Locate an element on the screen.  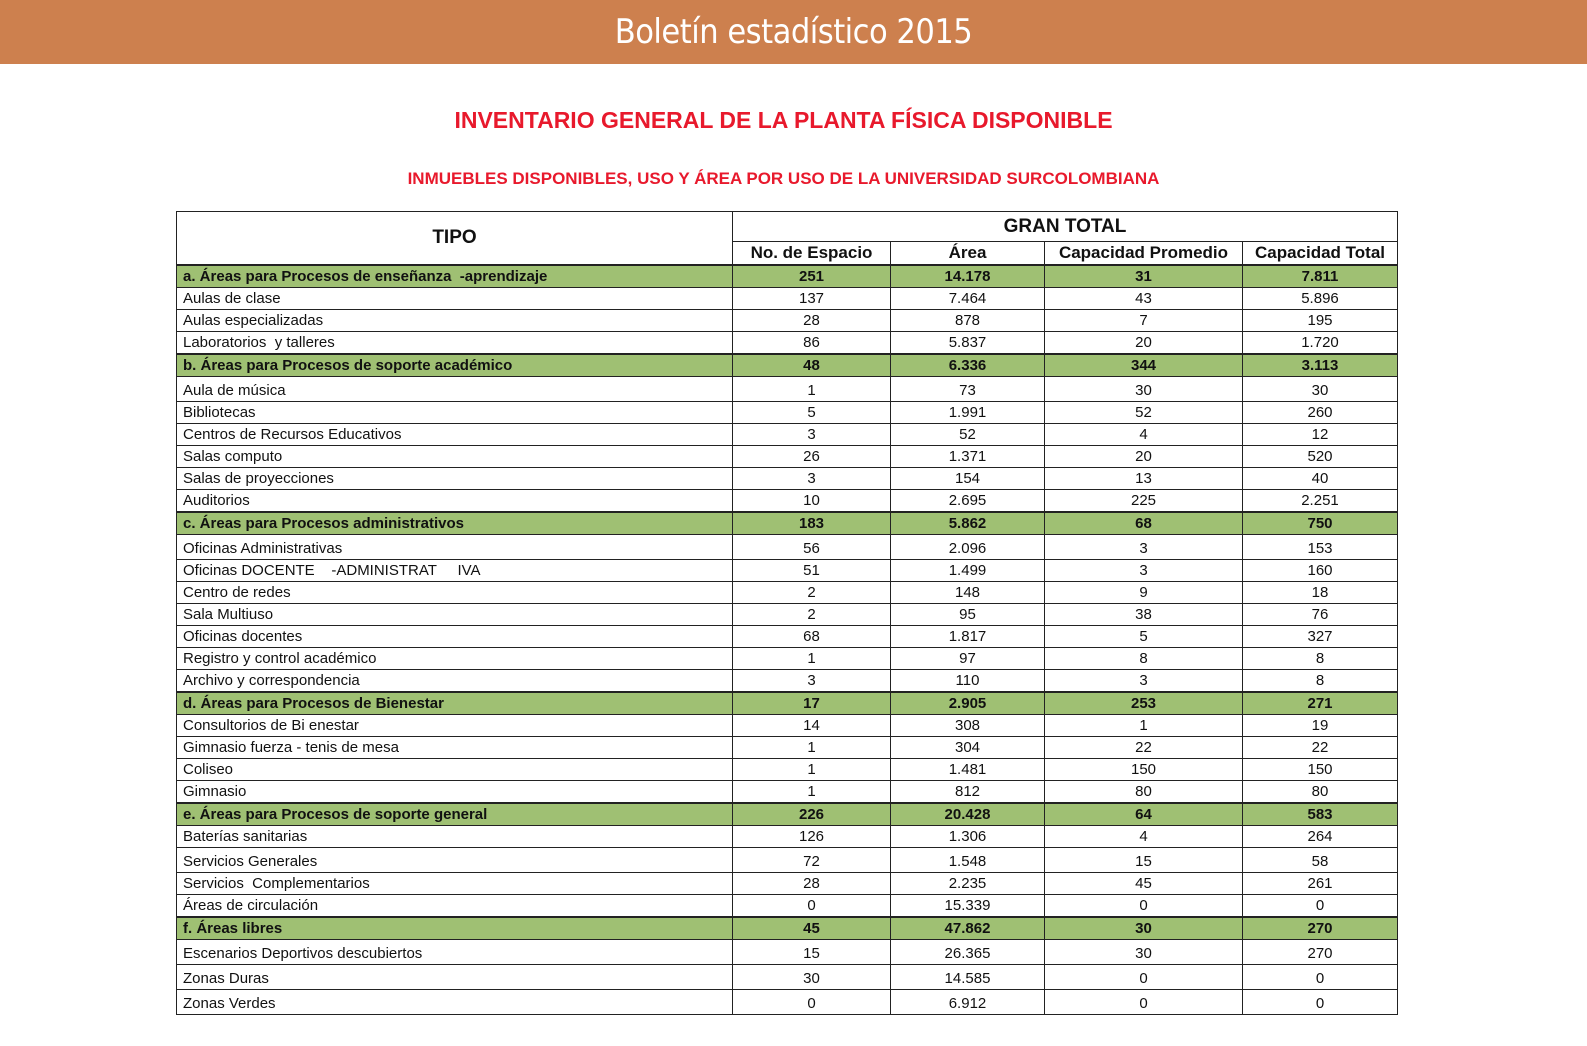
table-row: Gimnasio 1 812 80 80 is located at coordinates (787, 792).